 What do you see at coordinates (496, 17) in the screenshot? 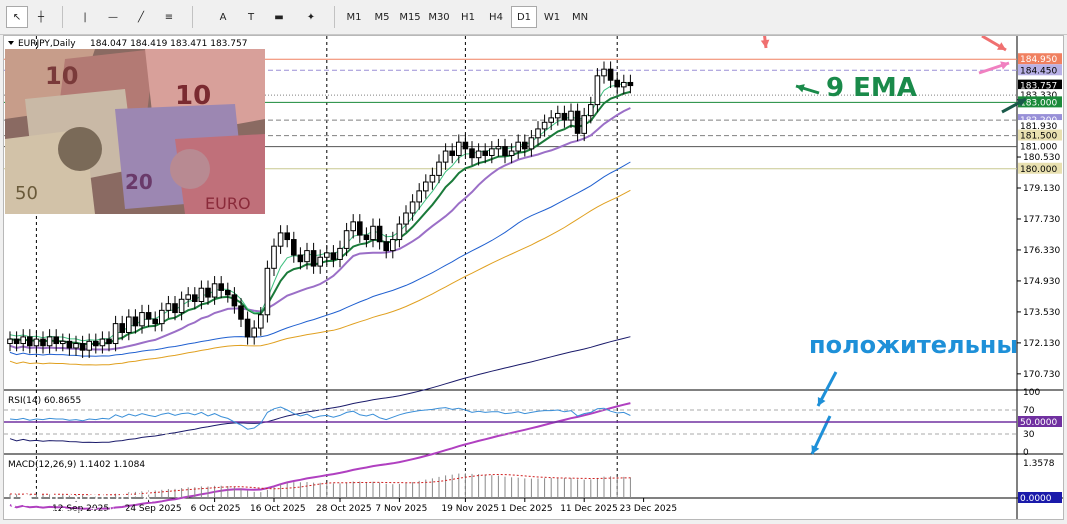
I see `timeframe-h4-button: H4` at bounding box center [496, 17].